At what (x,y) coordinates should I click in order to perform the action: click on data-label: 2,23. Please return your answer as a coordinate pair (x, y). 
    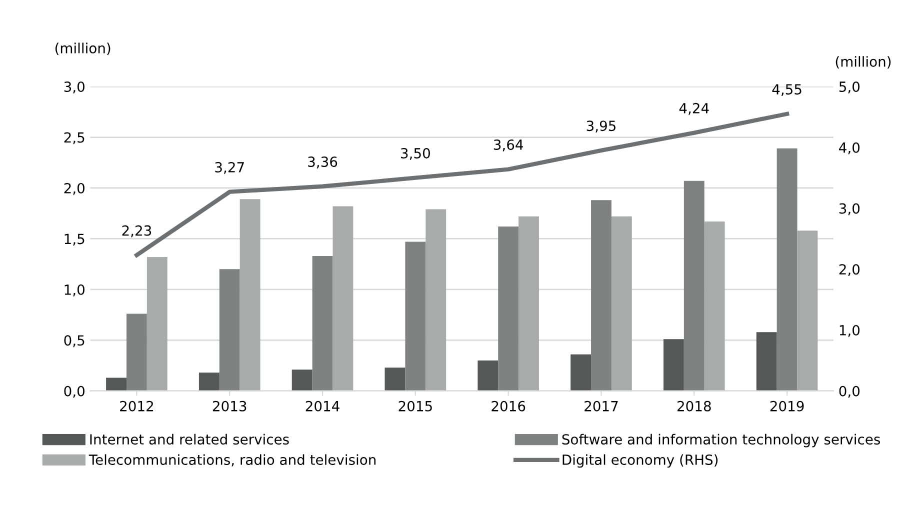
    Looking at the image, I should click on (137, 231).